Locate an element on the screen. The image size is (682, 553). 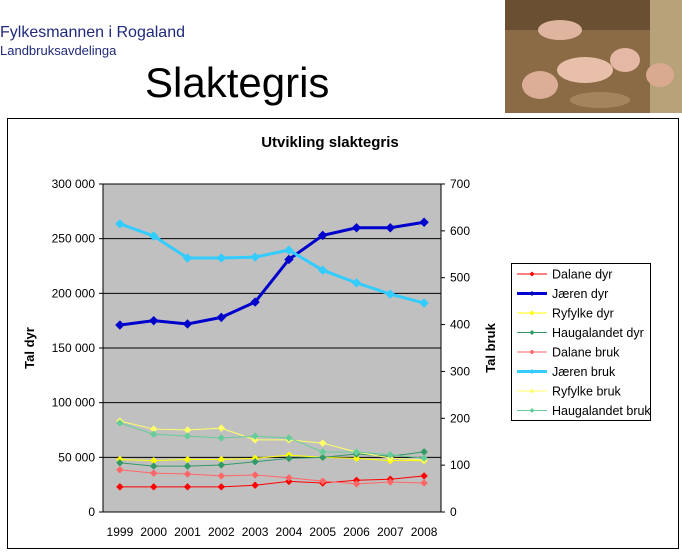
y-tick-label: 100 000 is located at coordinates (74, 403).